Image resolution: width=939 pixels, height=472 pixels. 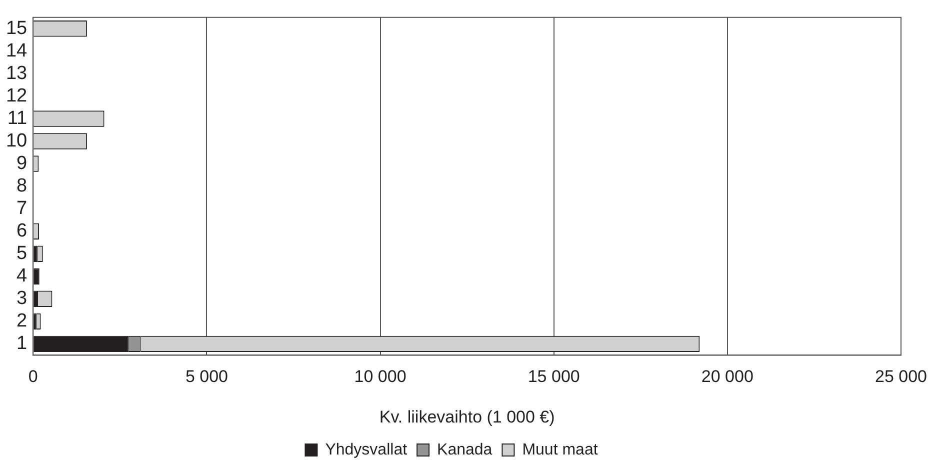 What do you see at coordinates (467, 416) in the screenshot?
I see `x-axis-title: Kv. liikevaihto (1 000 €)` at bounding box center [467, 416].